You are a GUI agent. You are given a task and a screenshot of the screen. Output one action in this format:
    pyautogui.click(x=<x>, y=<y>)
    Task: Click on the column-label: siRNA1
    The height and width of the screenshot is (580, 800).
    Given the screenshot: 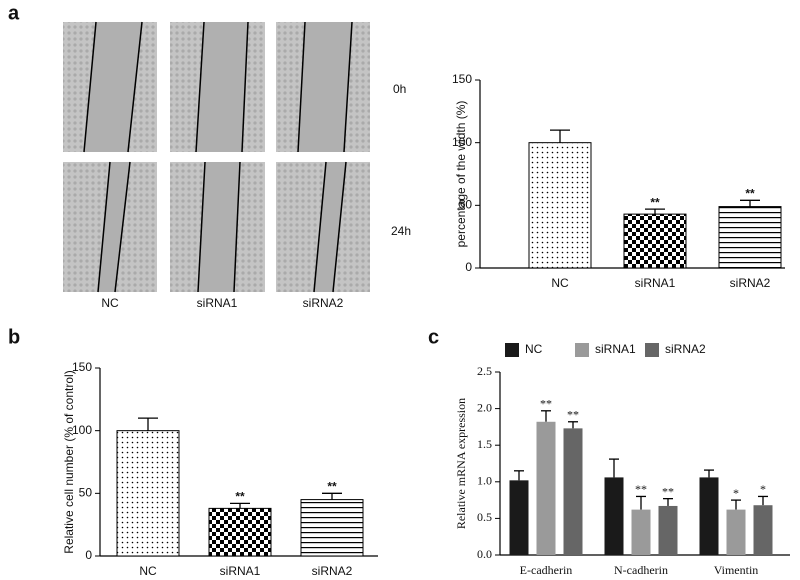 What is the action you would take?
    pyautogui.click(x=217, y=303)
    